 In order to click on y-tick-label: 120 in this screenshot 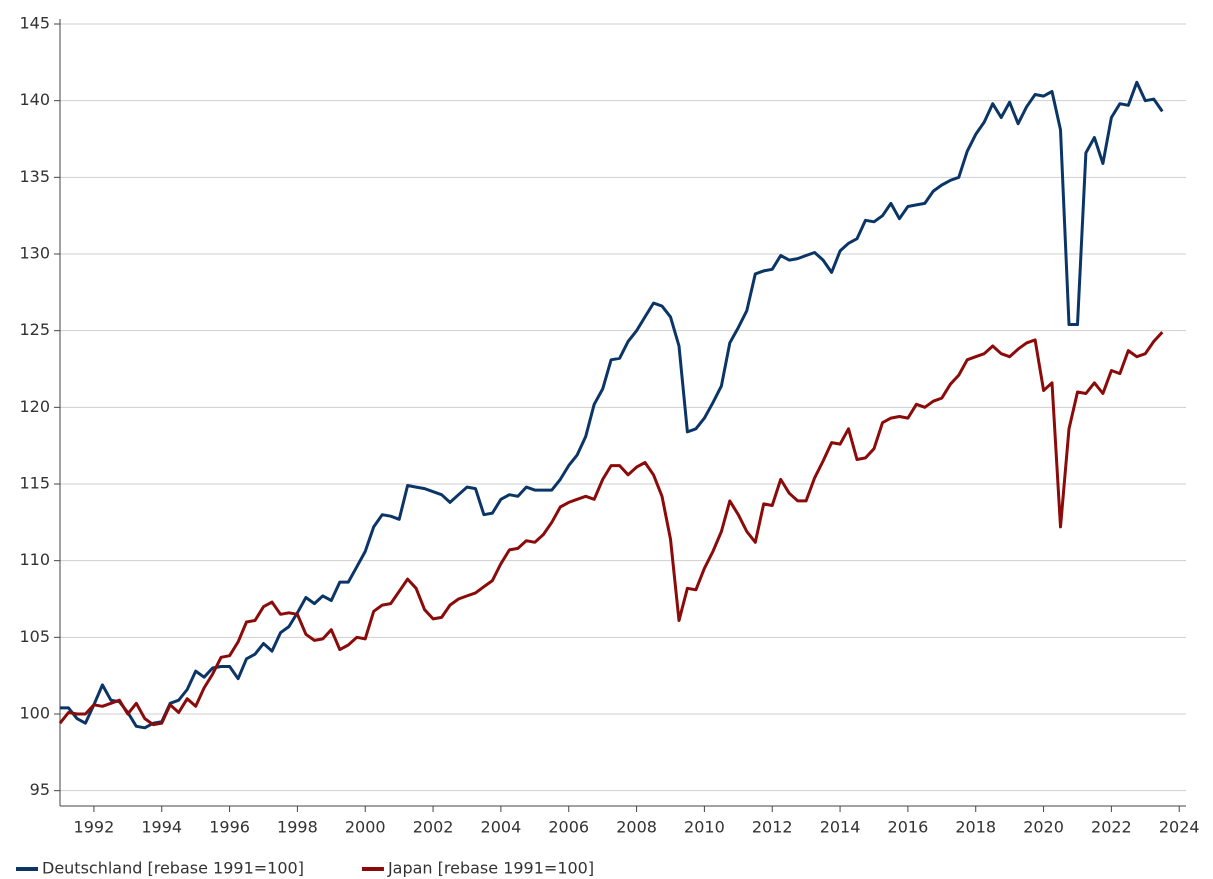, I will do `click(34, 406)`.